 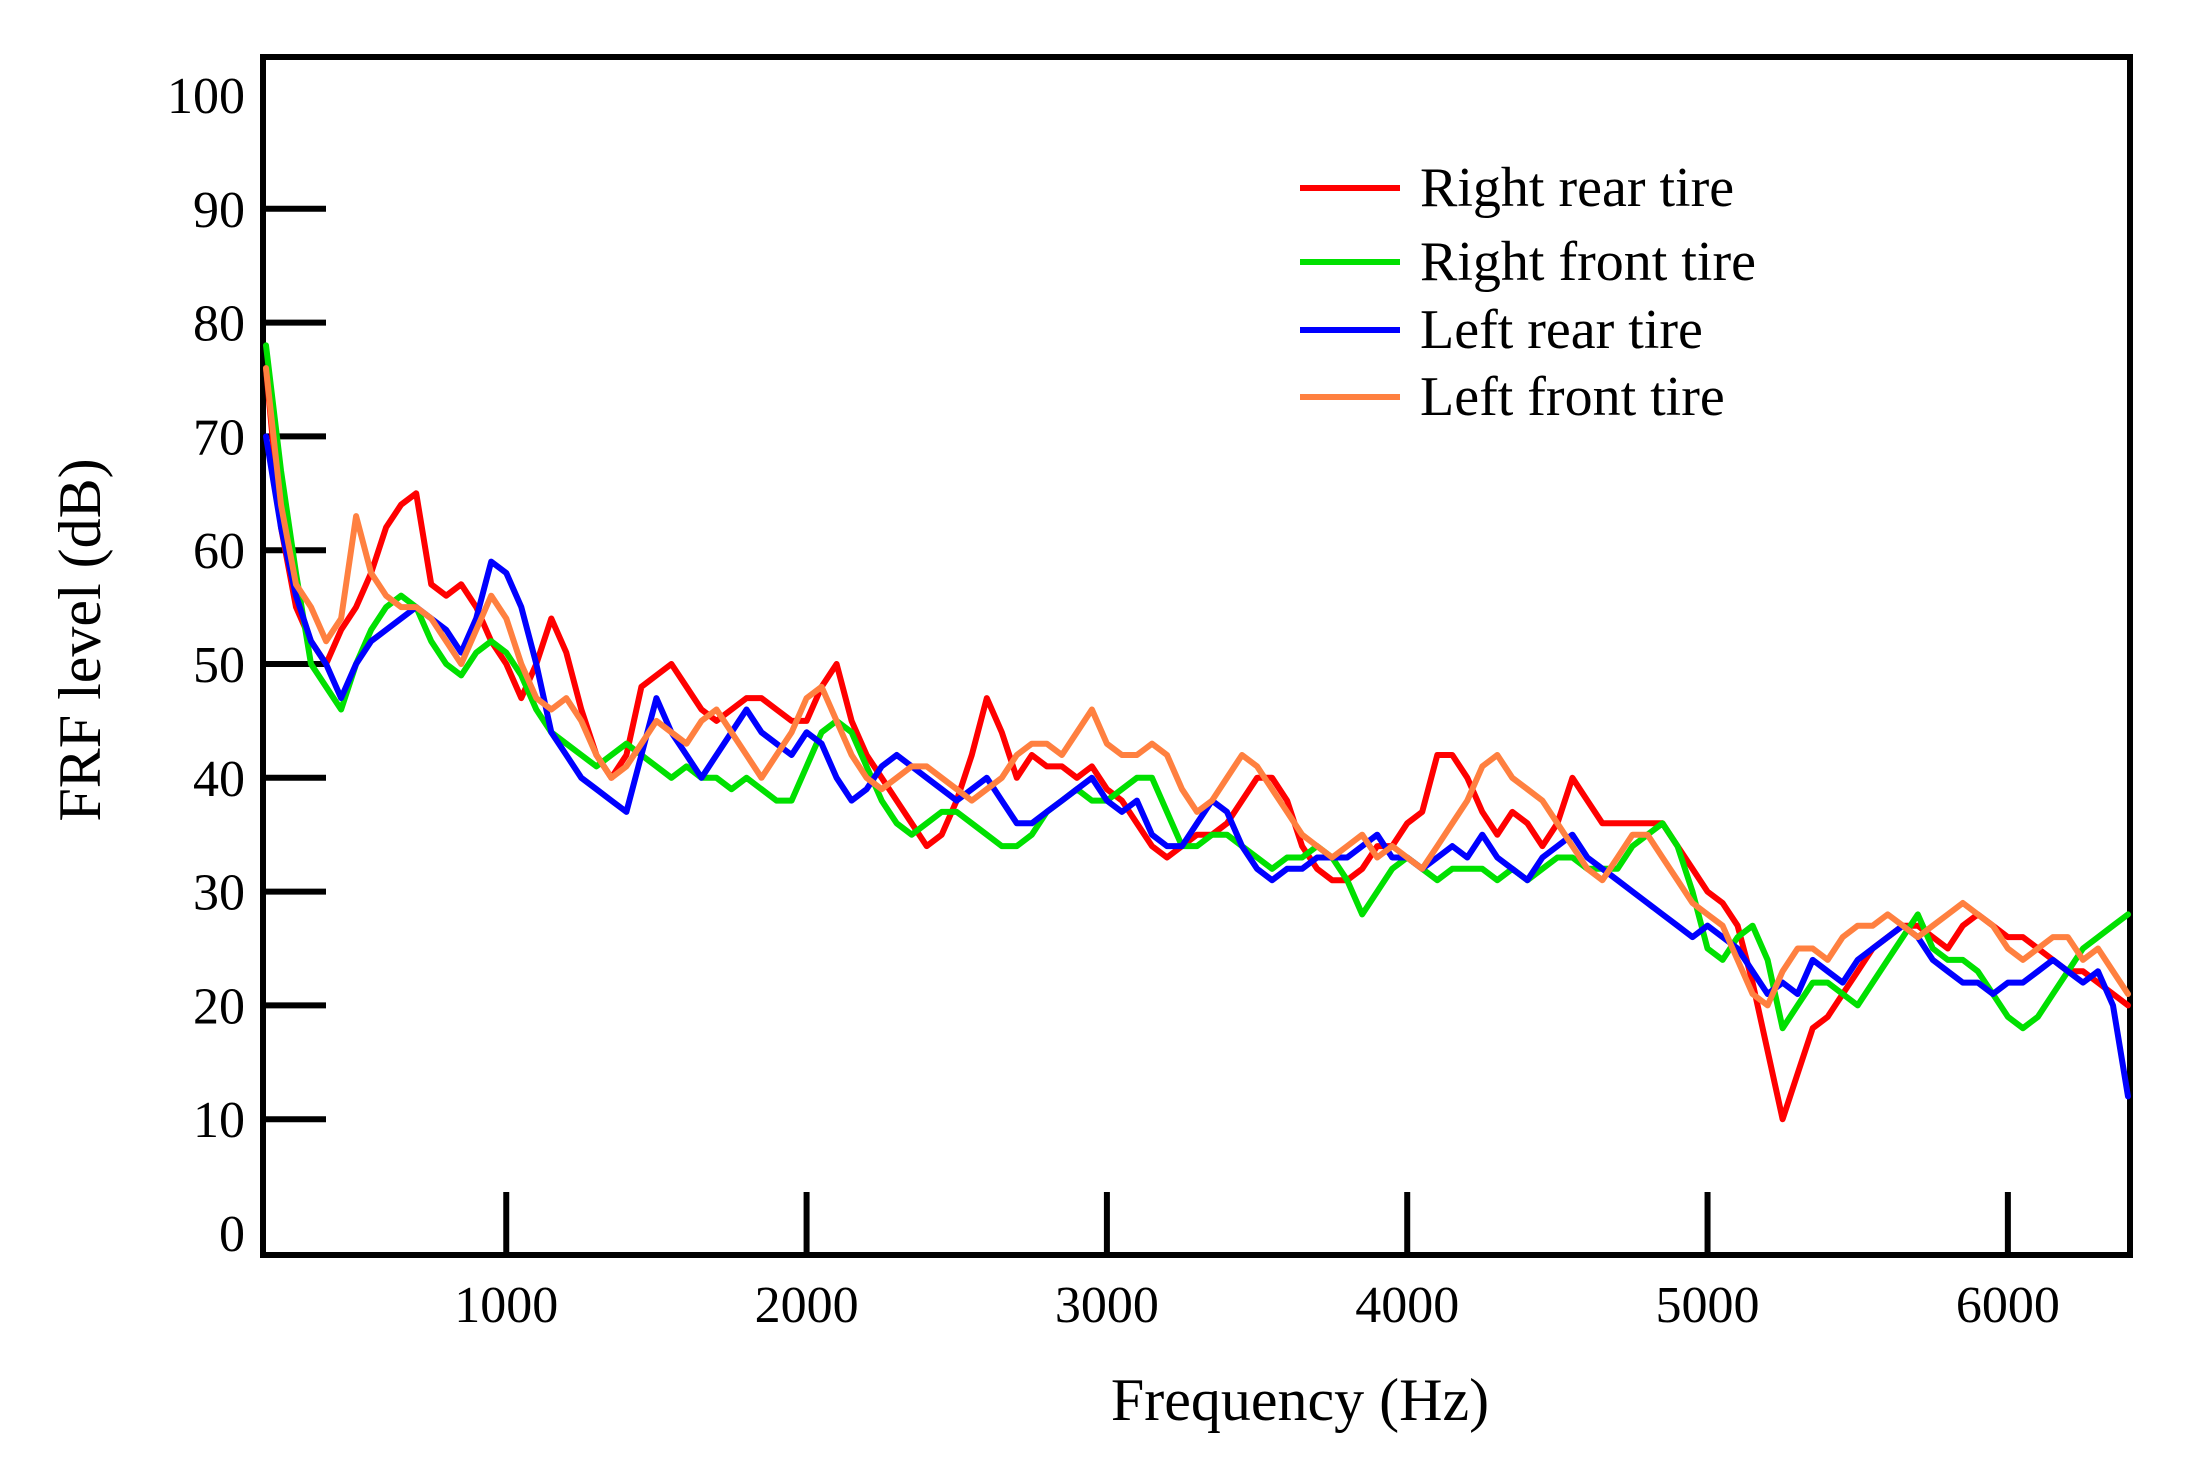 I want to click on y-axis: 0 10 20 30 40 50 60 70 80 90 100, so click(x=246, y=665).